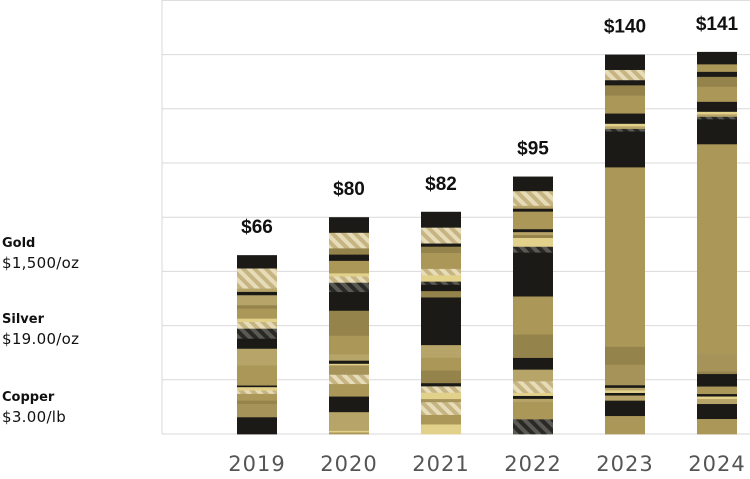 This screenshot has height=479, width=750. Describe the element at coordinates (717, 243) in the screenshot. I see `bar-2024` at that location.